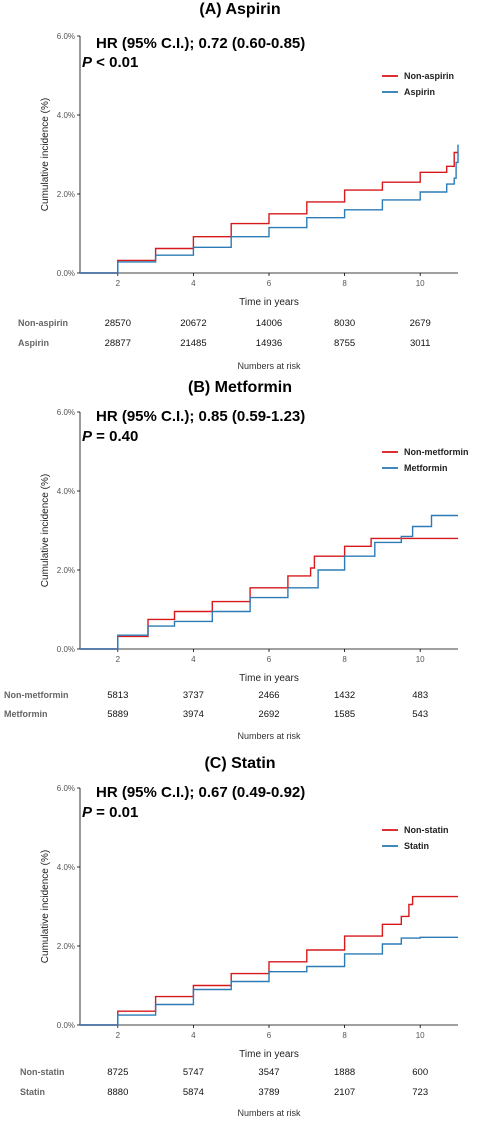 The height and width of the screenshot is (1124, 480). What do you see at coordinates (42, 1072) in the screenshot?
I see `risk-row-label: Non-statin` at bounding box center [42, 1072].